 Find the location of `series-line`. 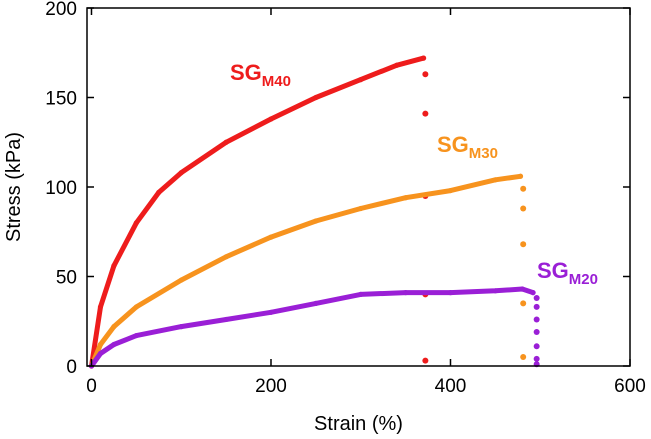

series-line is located at coordinates (312, 327).